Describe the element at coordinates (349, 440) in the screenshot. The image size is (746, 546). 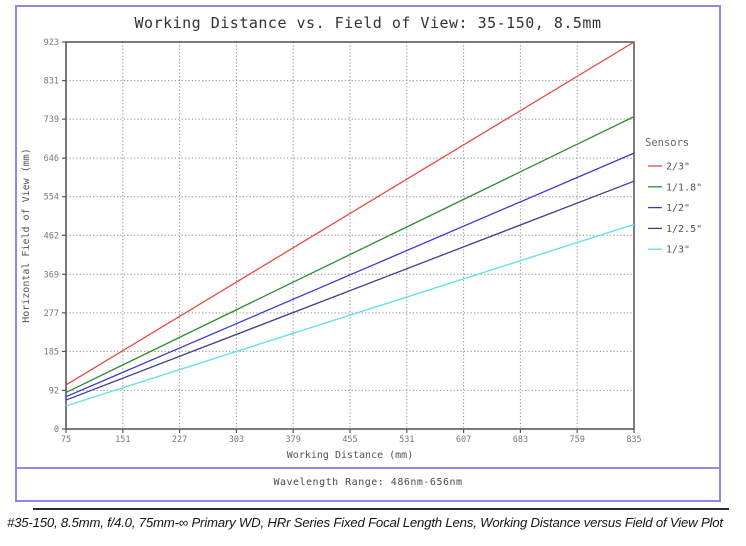
I see `x-tick-label: 455` at that location.